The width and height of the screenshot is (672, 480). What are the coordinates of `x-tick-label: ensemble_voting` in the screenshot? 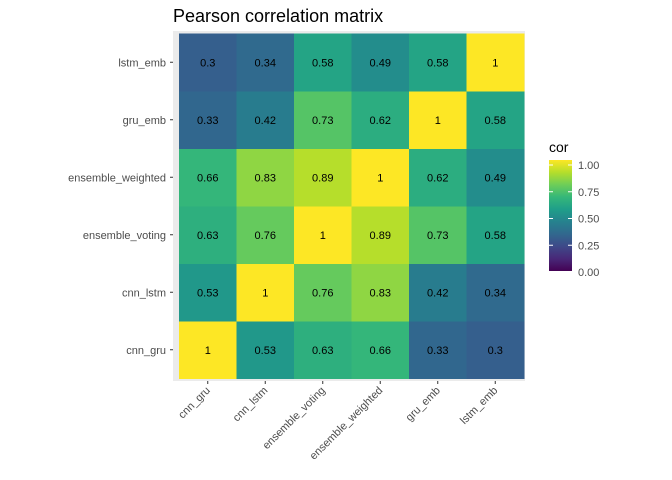 It's located at (294, 418).